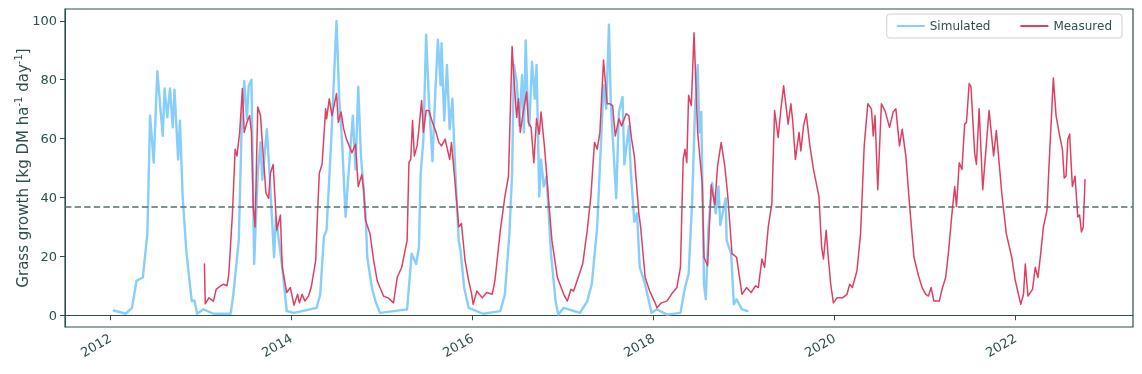 The width and height of the screenshot is (1142, 374). I want to click on y-tick-label: 20, so click(48, 256).